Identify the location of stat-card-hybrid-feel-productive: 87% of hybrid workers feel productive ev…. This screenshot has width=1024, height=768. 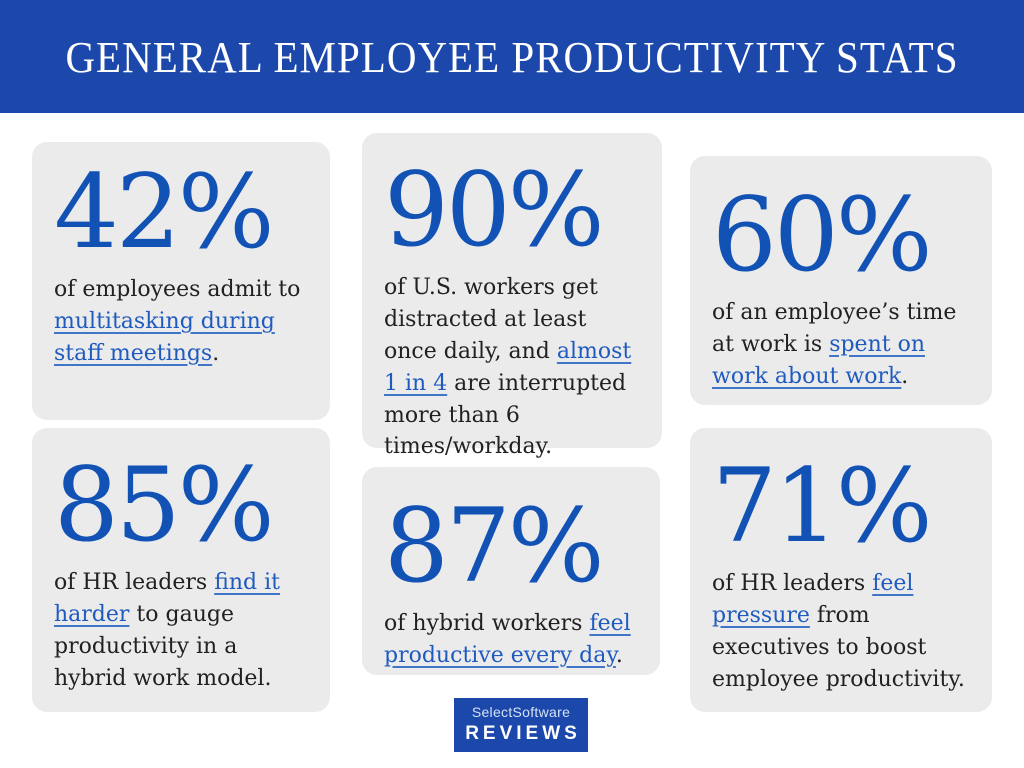
(511, 571).